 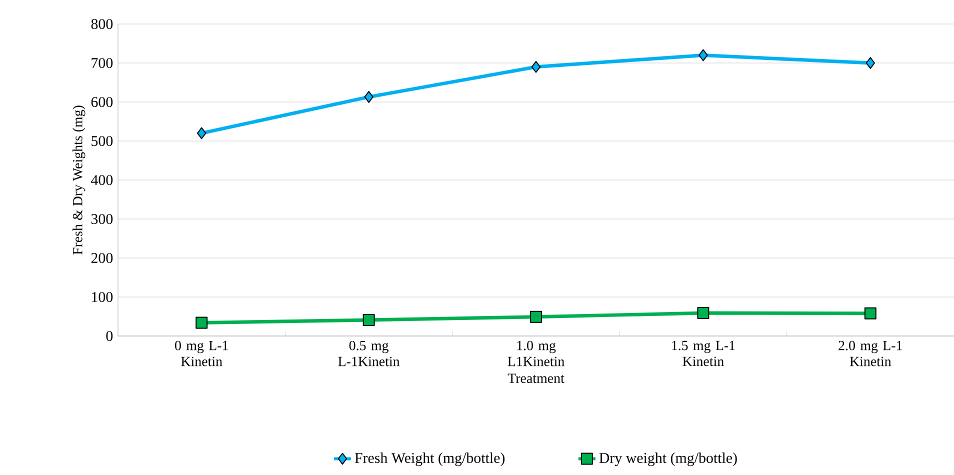 What do you see at coordinates (870, 353) in the screenshot?
I see `x-tick-label: 2.0 mg L-1 Kinetin` at bounding box center [870, 353].